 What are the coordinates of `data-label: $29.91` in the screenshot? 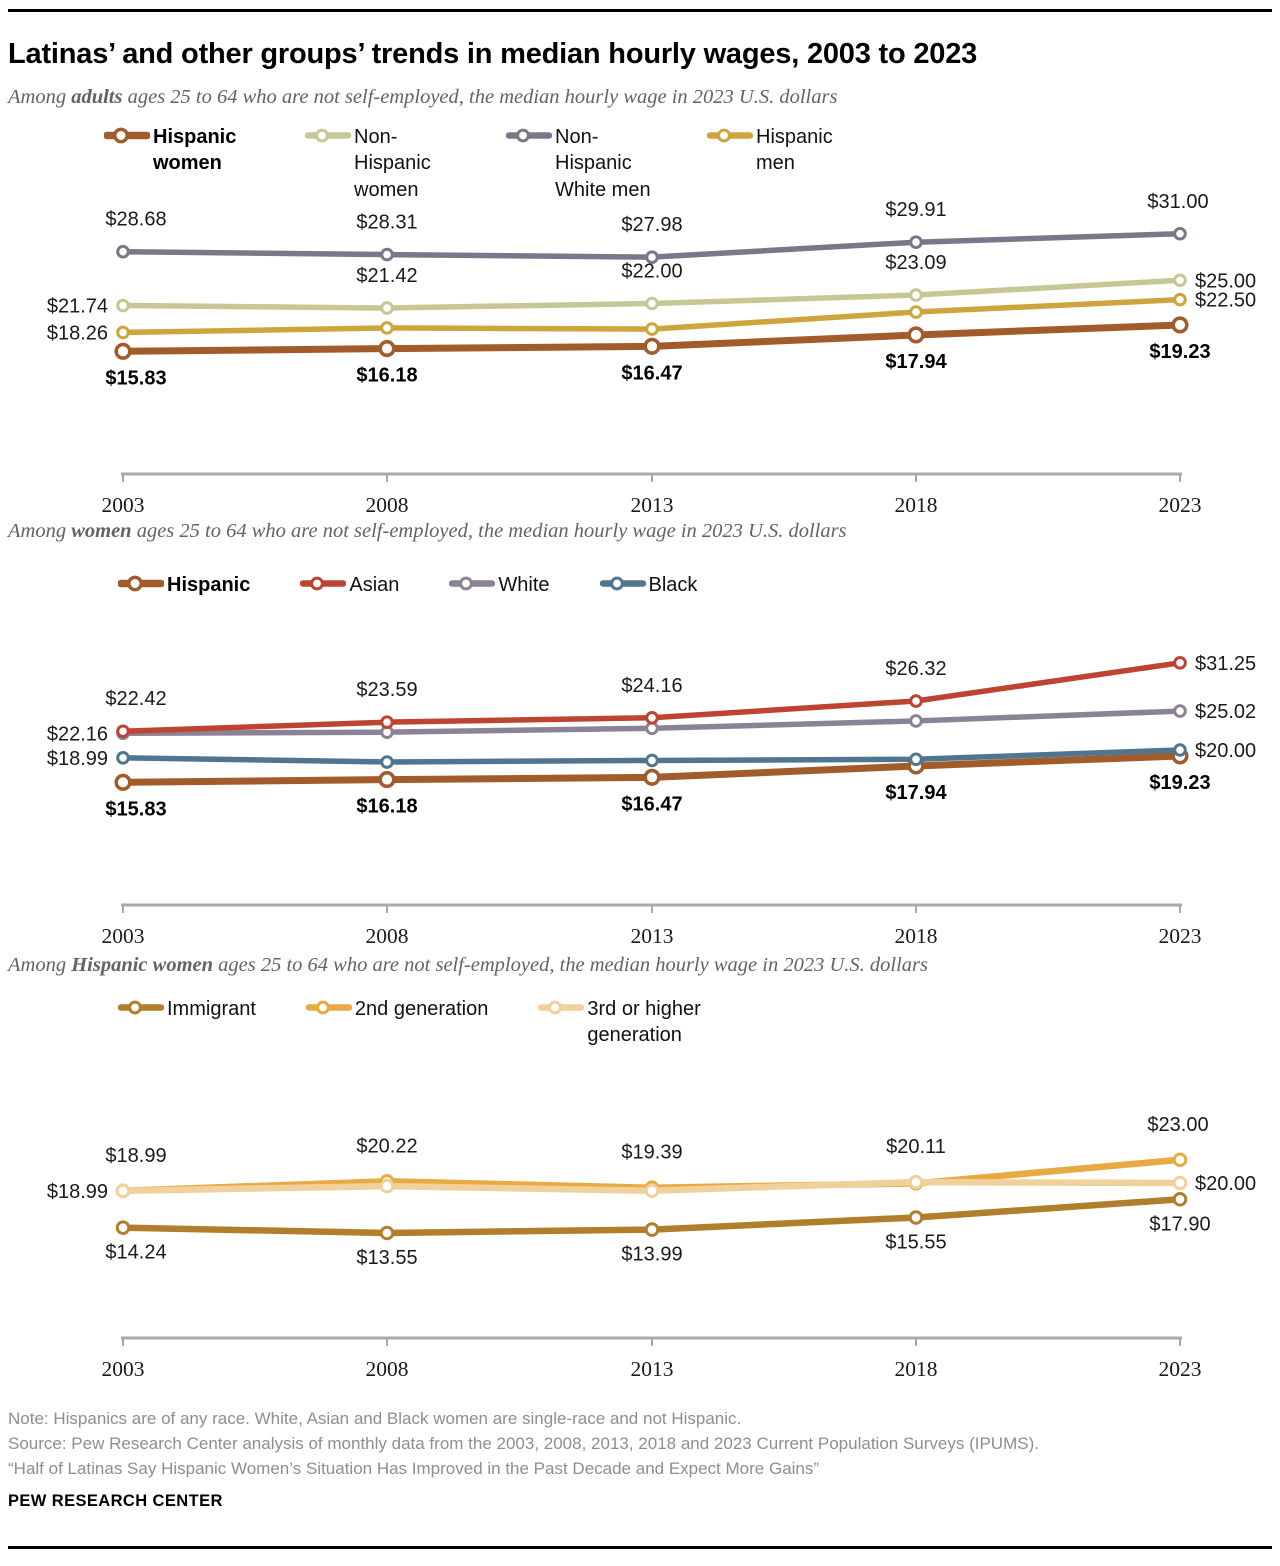 It's located at (915, 210).